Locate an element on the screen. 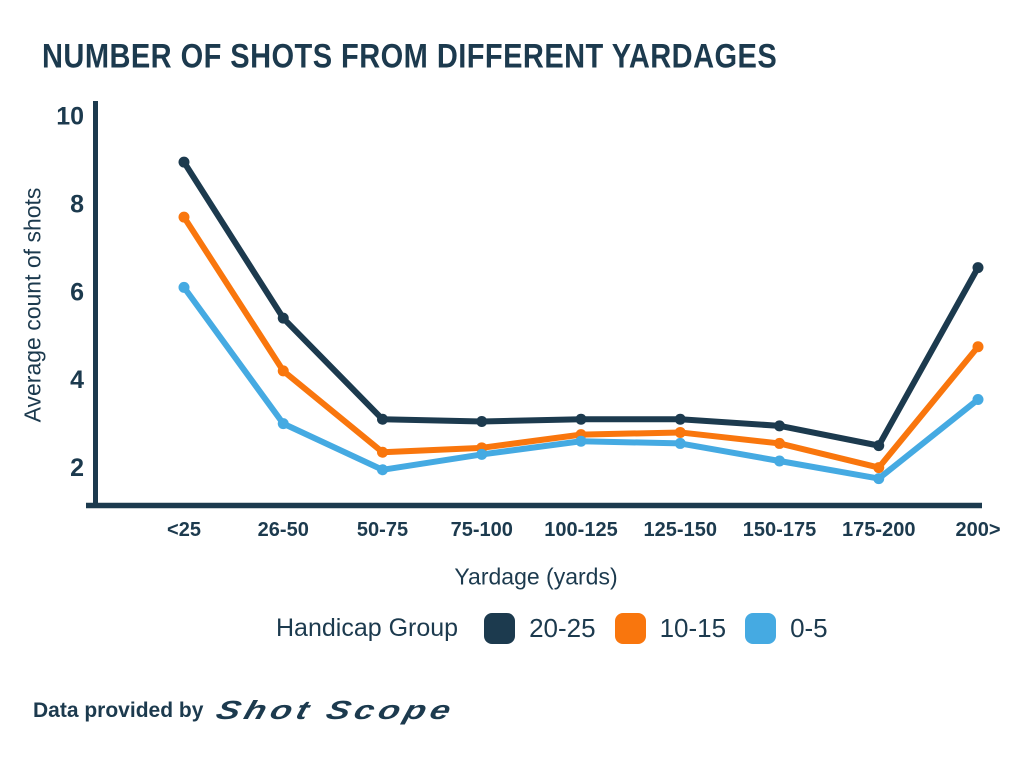 The height and width of the screenshot is (762, 1024). legend-item-10-15: 10-15 is located at coordinates (670, 628).